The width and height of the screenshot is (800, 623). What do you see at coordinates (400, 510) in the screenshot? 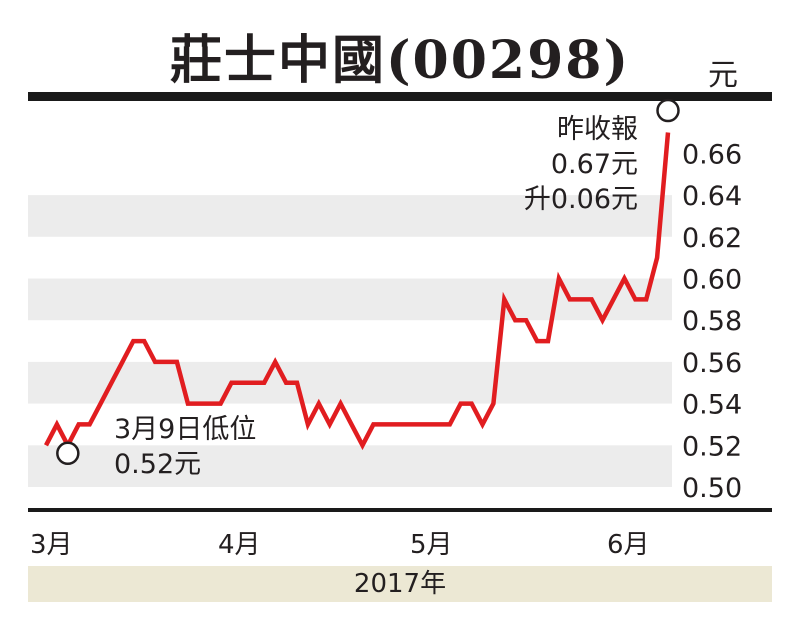
I see `x-axis-line` at bounding box center [400, 510].